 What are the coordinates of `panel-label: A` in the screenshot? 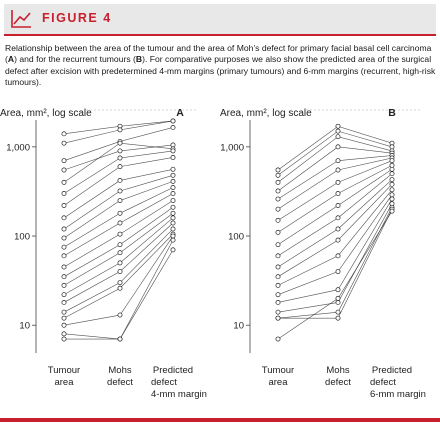 It's located at (180, 113).